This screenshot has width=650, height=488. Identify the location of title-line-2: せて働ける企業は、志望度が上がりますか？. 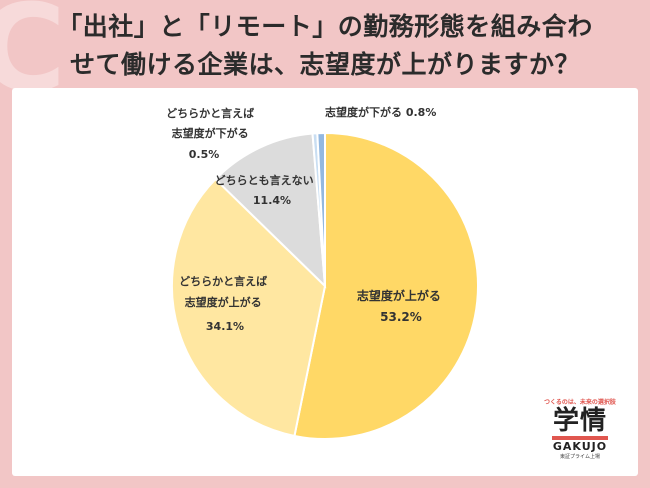
(324, 64).